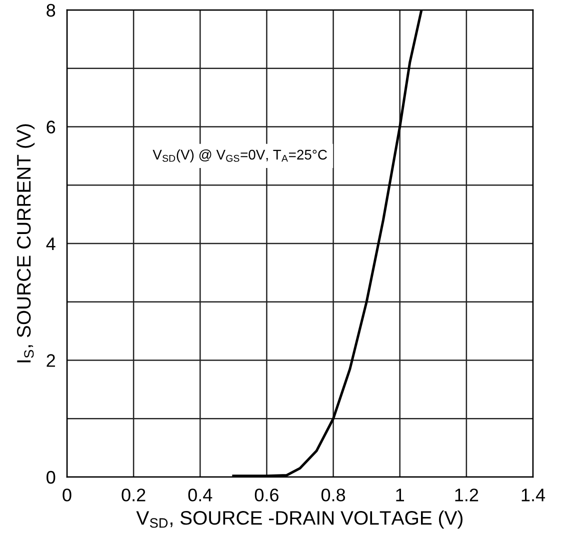  I want to click on x-tick-label: 1.4, so click(534, 495).